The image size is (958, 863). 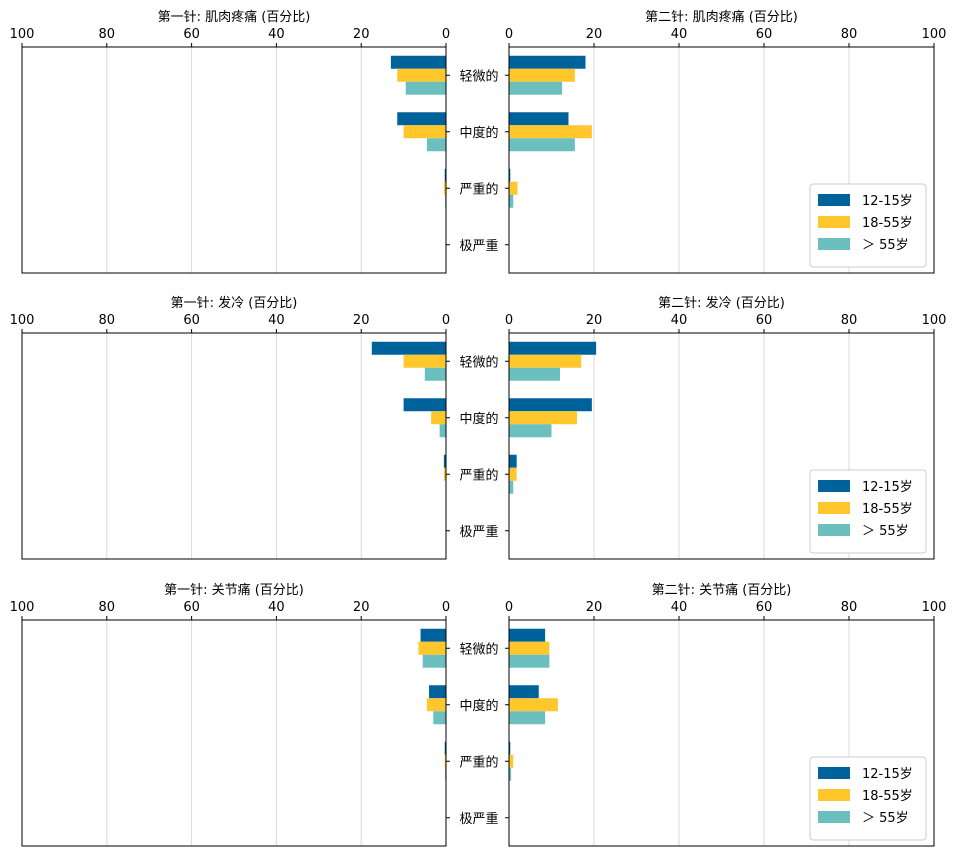 I want to click on panel-title: 第二针: 肌肉疼痛 (百分比), so click(x=721, y=17).